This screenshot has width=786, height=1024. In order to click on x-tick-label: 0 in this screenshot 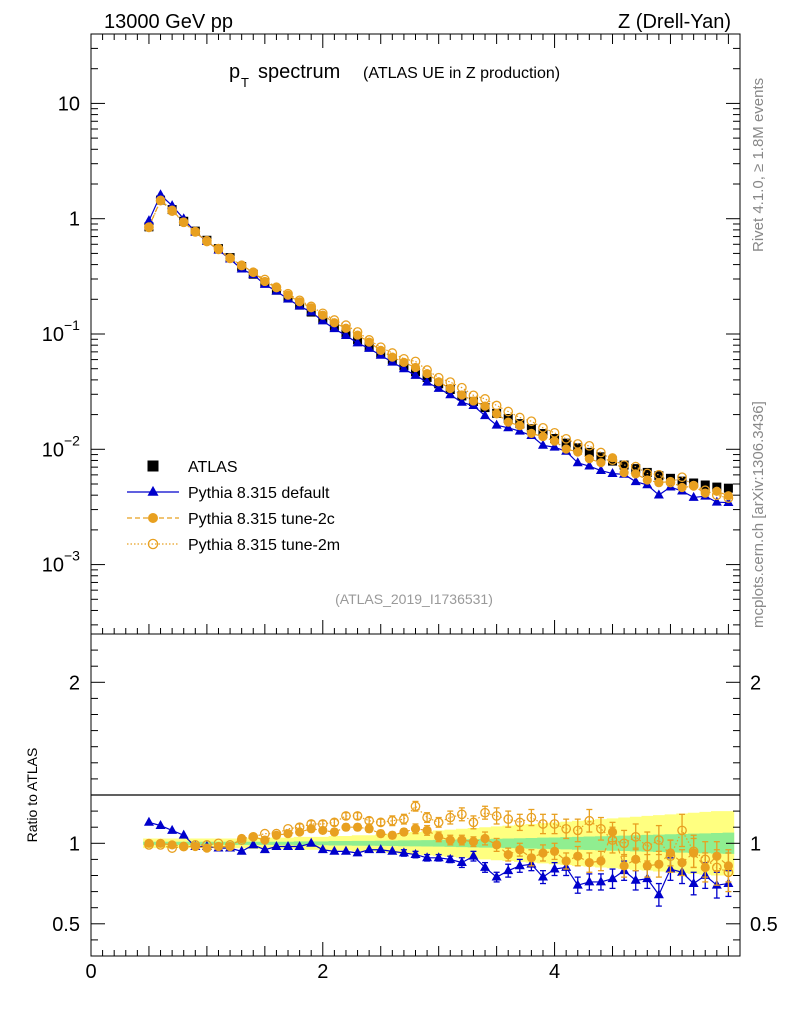, I will do `click(90, 972)`.